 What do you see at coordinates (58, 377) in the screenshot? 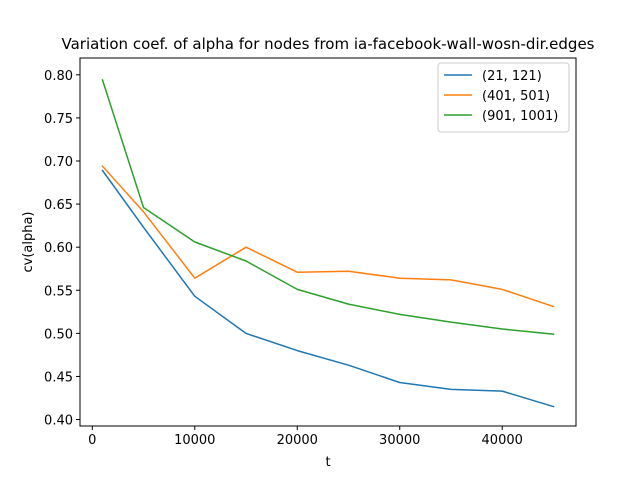
I see `y-tick-label: 0.45` at bounding box center [58, 377].